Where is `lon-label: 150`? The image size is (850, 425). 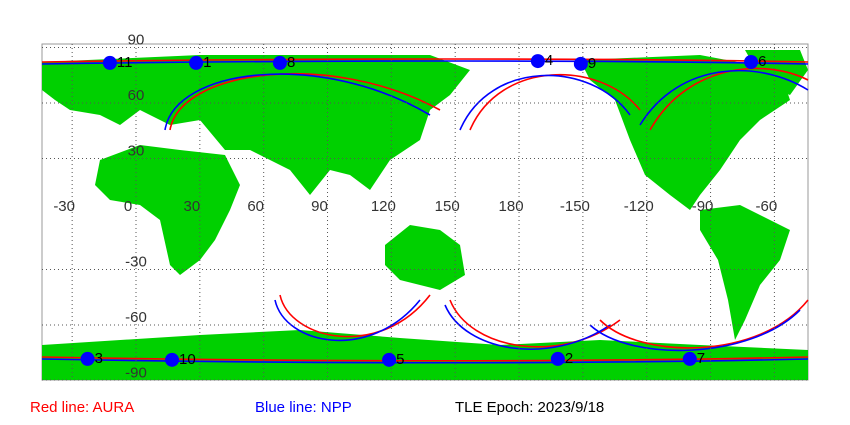
lon-label: 150 is located at coordinates (447, 206).